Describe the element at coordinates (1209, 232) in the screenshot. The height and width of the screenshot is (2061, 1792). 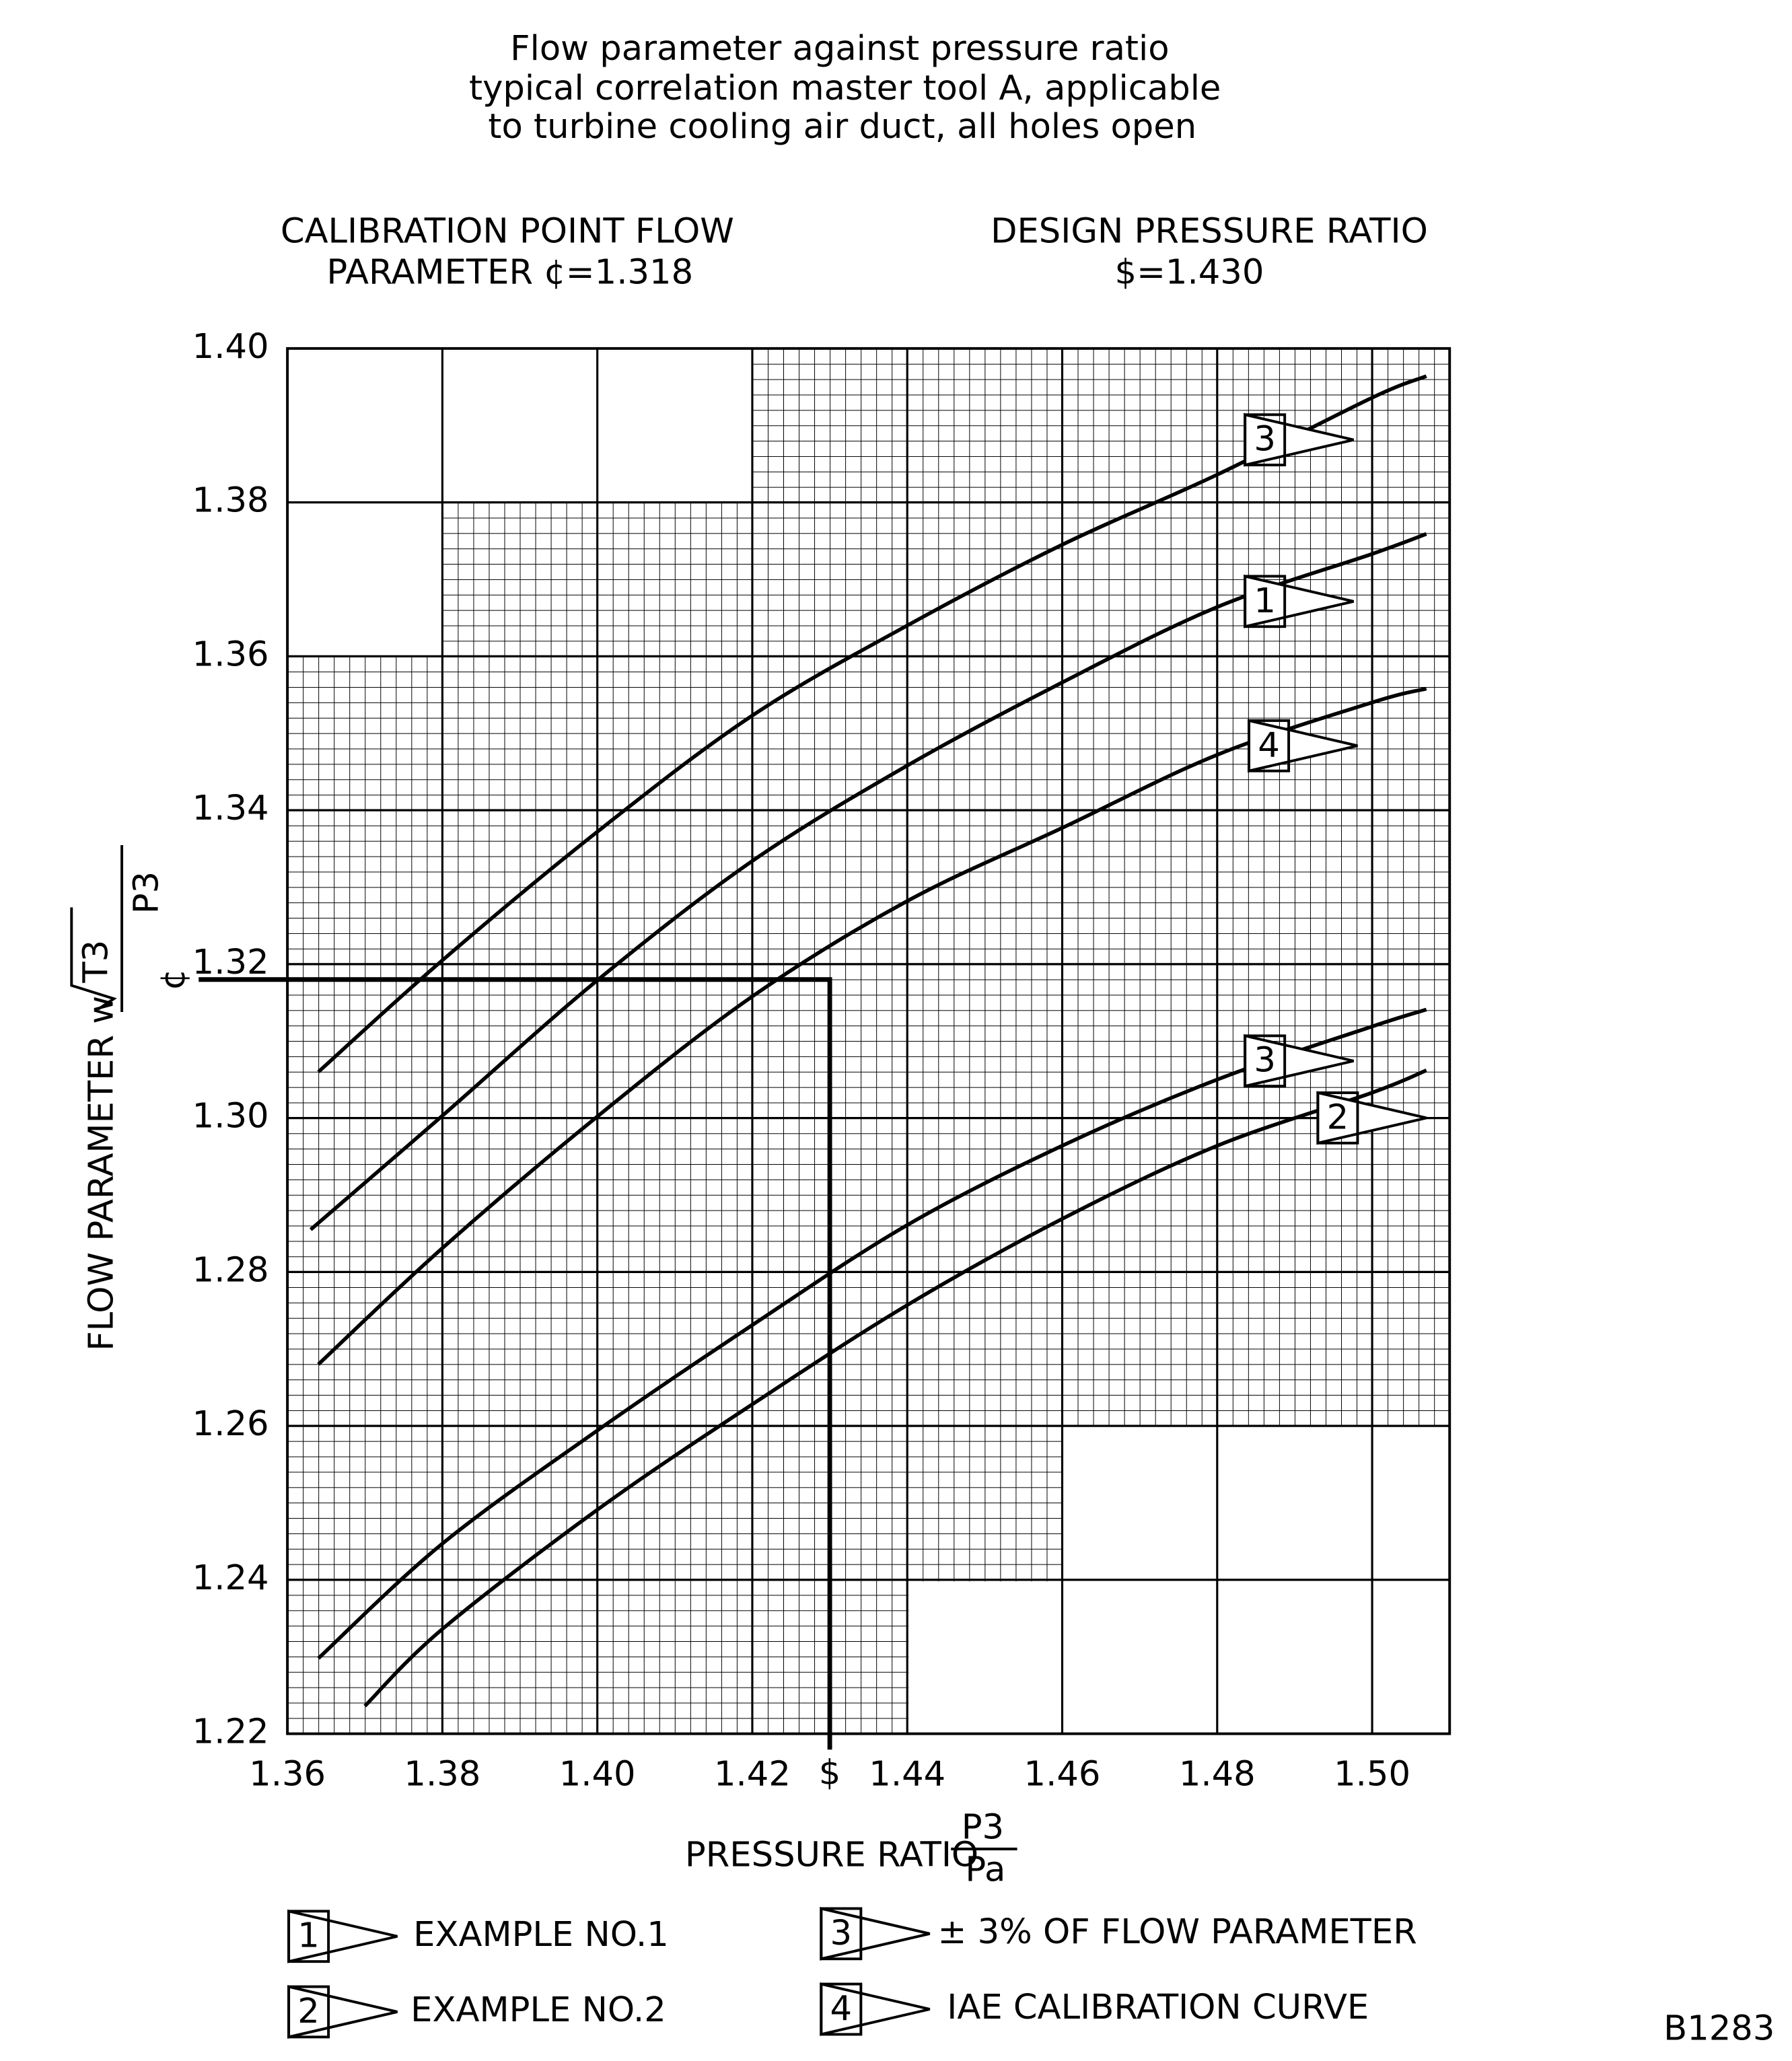
I see `design-heading: DESIGN PRESSURE RATIO` at that location.